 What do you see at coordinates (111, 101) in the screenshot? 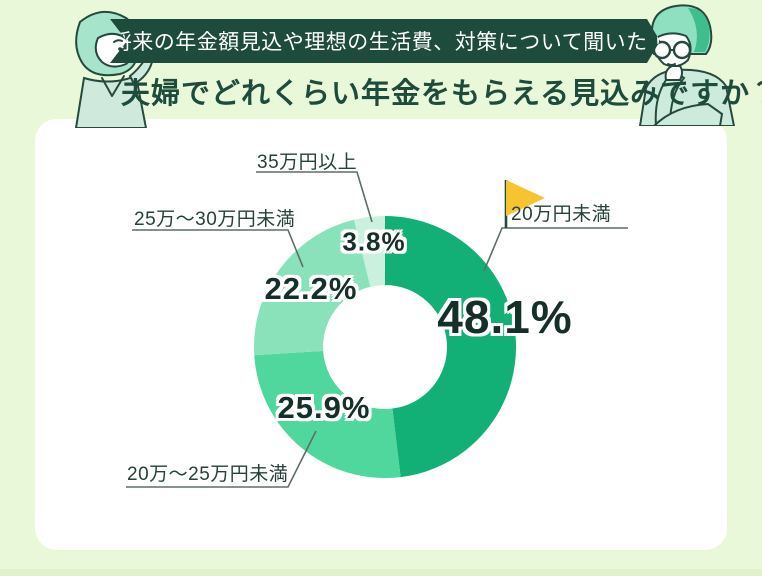
I see `woman-torso` at bounding box center [111, 101].